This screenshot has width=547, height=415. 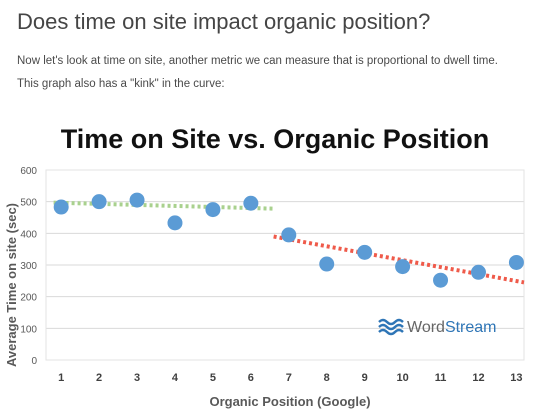 What do you see at coordinates (213, 378) in the screenshot?
I see `x-tick-label: 5` at bounding box center [213, 378].